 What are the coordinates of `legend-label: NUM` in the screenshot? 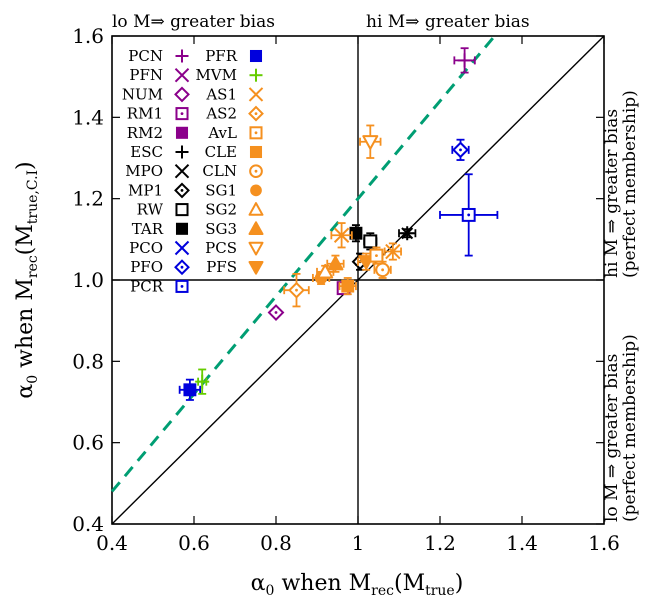 It's located at (142, 94).